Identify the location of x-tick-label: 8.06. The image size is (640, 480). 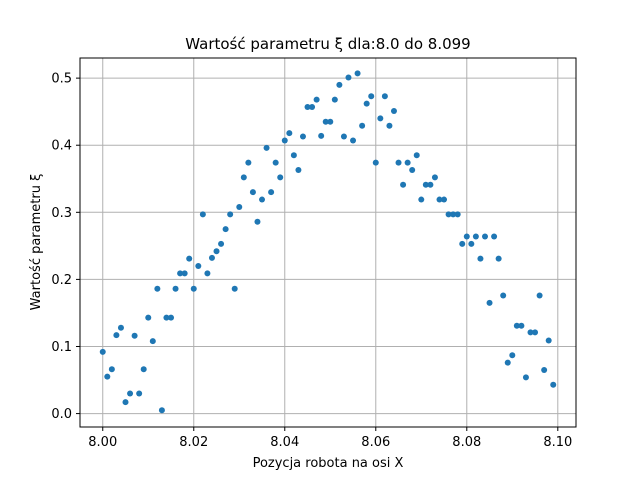
(375, 442).